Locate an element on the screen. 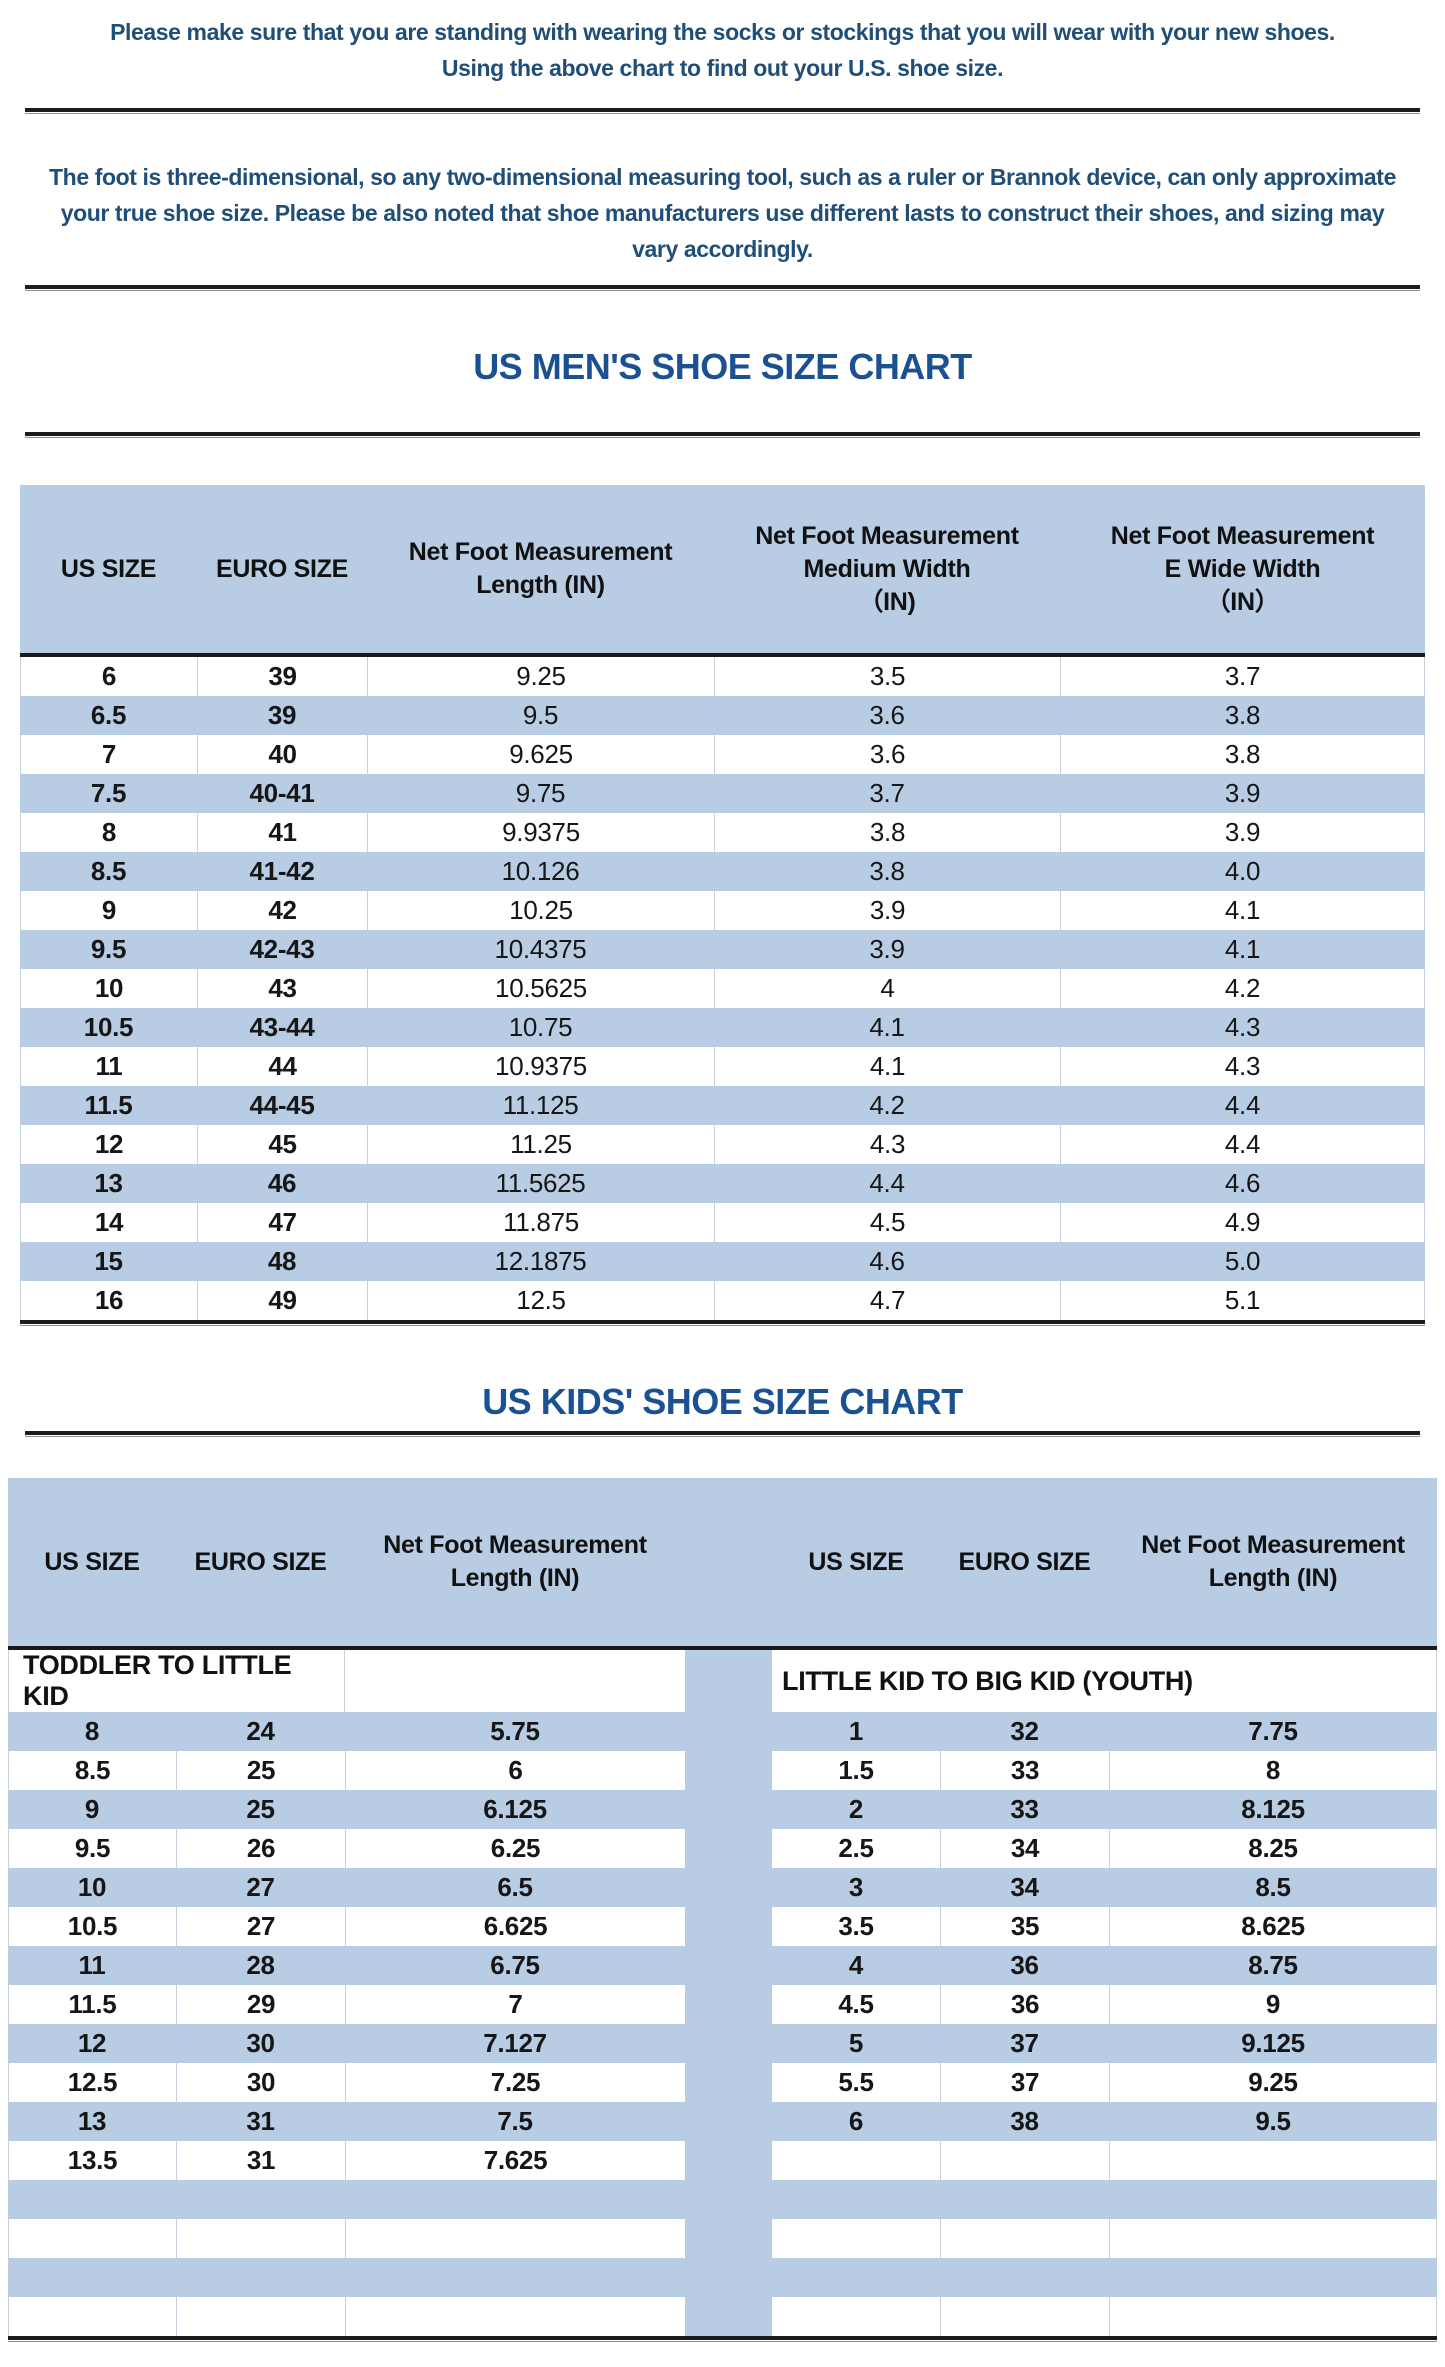 This screenshot has width=1445, height=2367. table-cell: 27 is located at coordinates (260, 1887).